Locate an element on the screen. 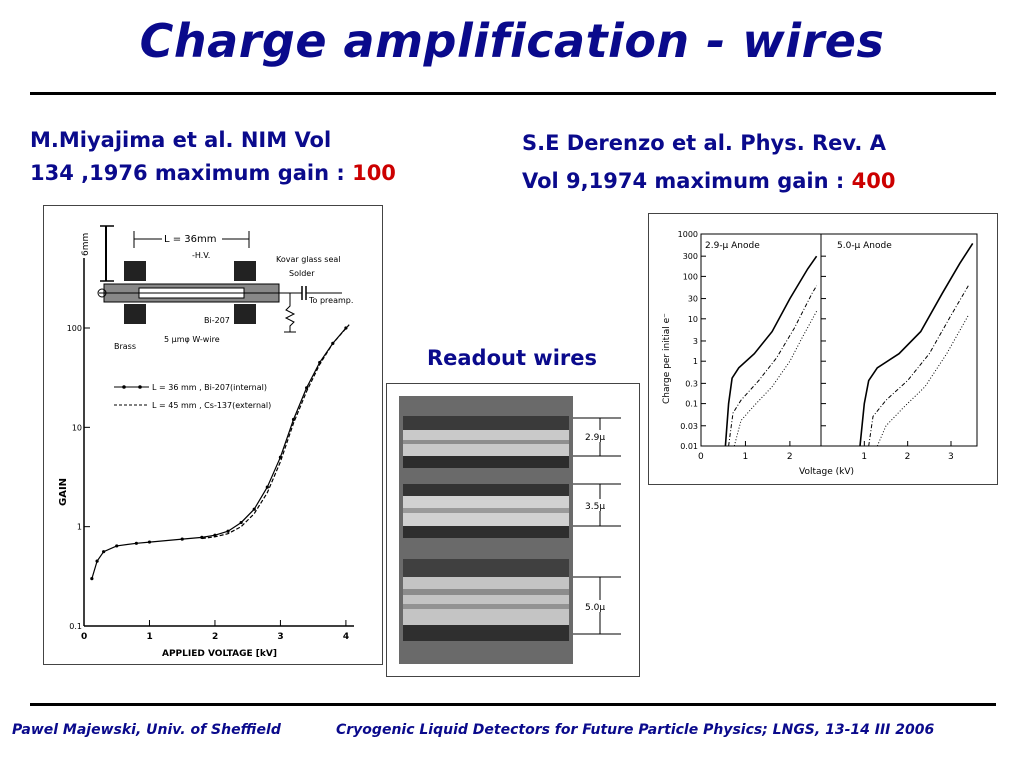 The image size is (1024, 768). slide-title: Charge amplification - wires is located at coordinates (512, 41).